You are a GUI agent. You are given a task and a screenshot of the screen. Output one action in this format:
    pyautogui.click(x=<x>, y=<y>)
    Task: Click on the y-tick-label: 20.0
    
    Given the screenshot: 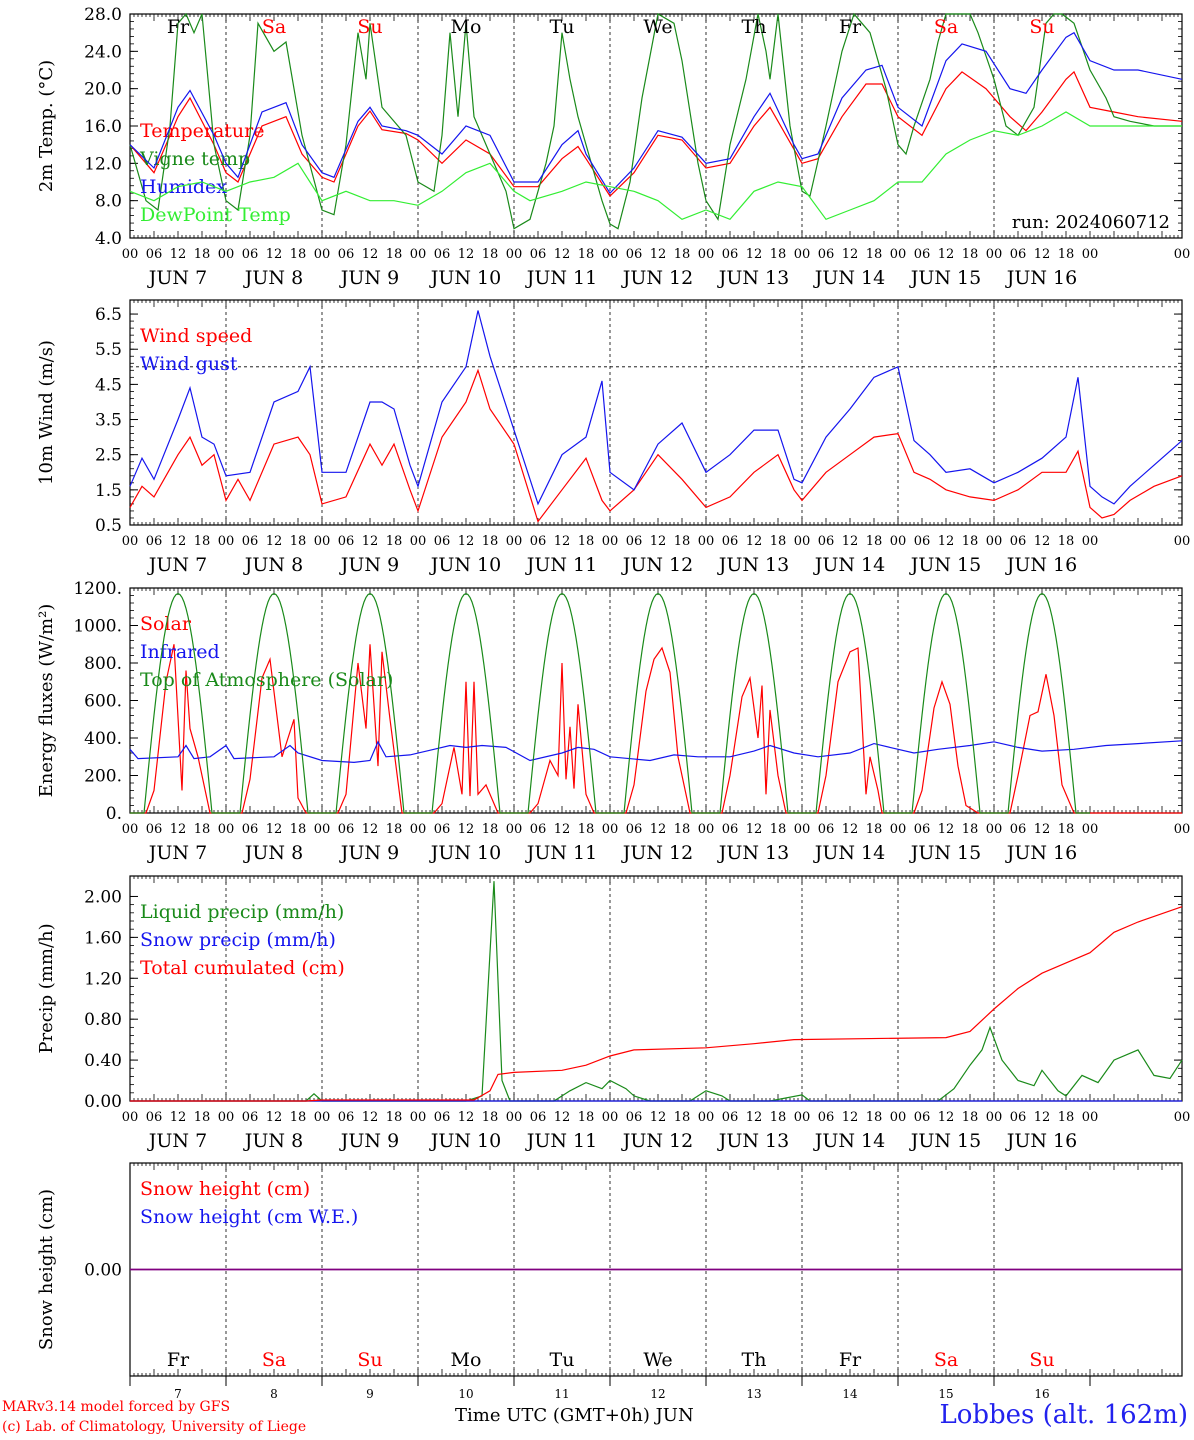 What is the action you would take?
    pyautogui.click(x=103, y=90)
    